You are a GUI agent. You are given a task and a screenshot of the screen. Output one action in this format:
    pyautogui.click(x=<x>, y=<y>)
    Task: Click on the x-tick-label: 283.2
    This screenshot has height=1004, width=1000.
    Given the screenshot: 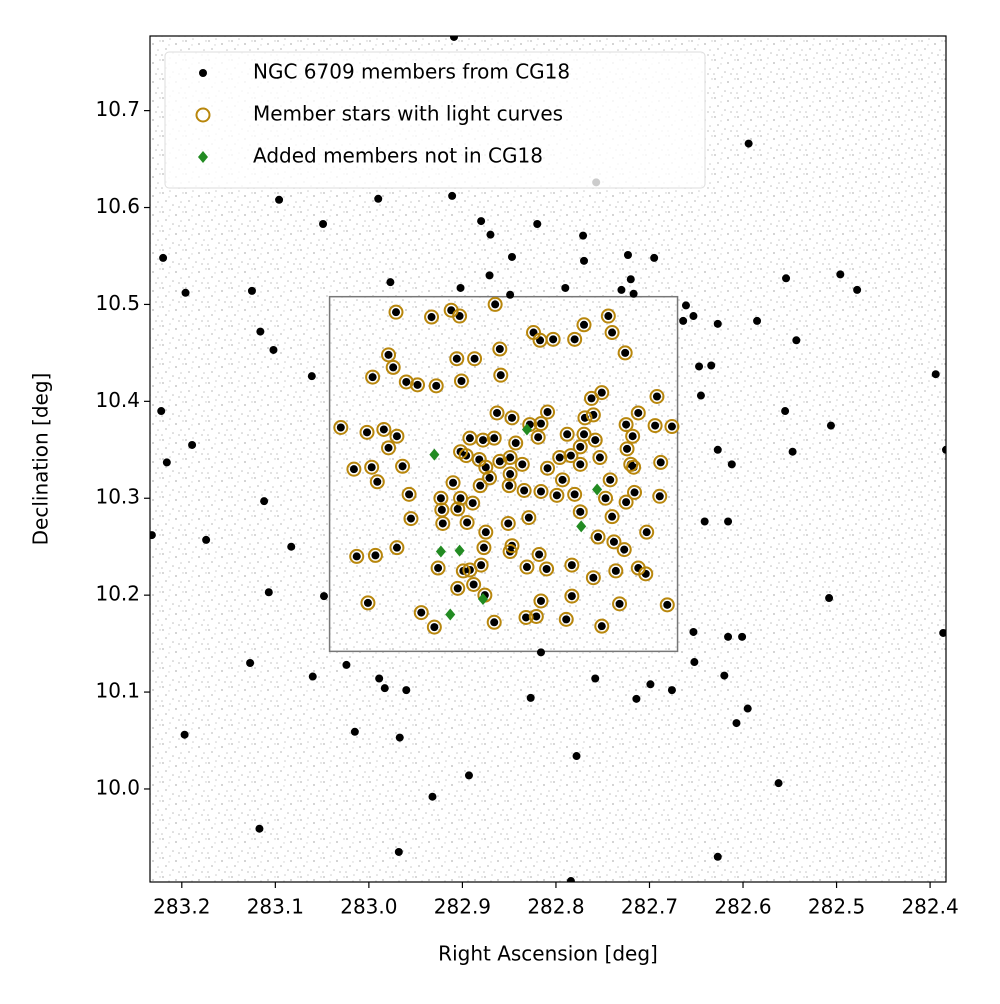 What is the action you would take?
    pyautogui.click(x=181, y=907)
    